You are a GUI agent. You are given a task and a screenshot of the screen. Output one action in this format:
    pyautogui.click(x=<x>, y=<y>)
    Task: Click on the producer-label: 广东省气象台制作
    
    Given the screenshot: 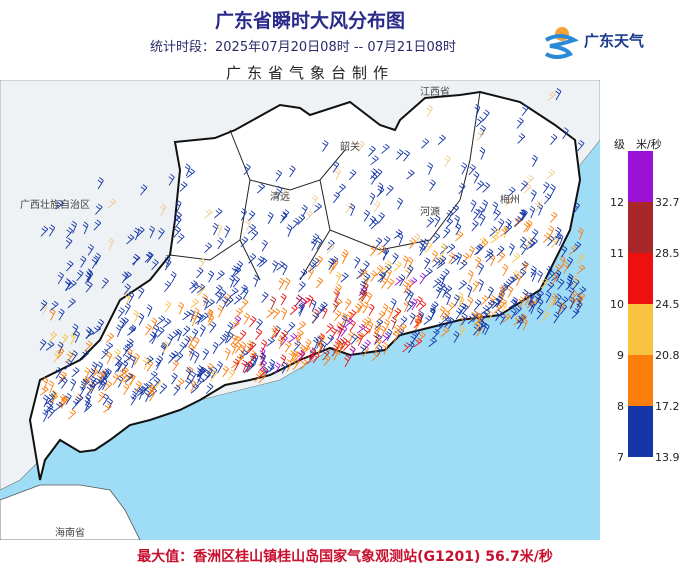 What is the action you would take?
    pyautogui.click(x=309, y=73)
    